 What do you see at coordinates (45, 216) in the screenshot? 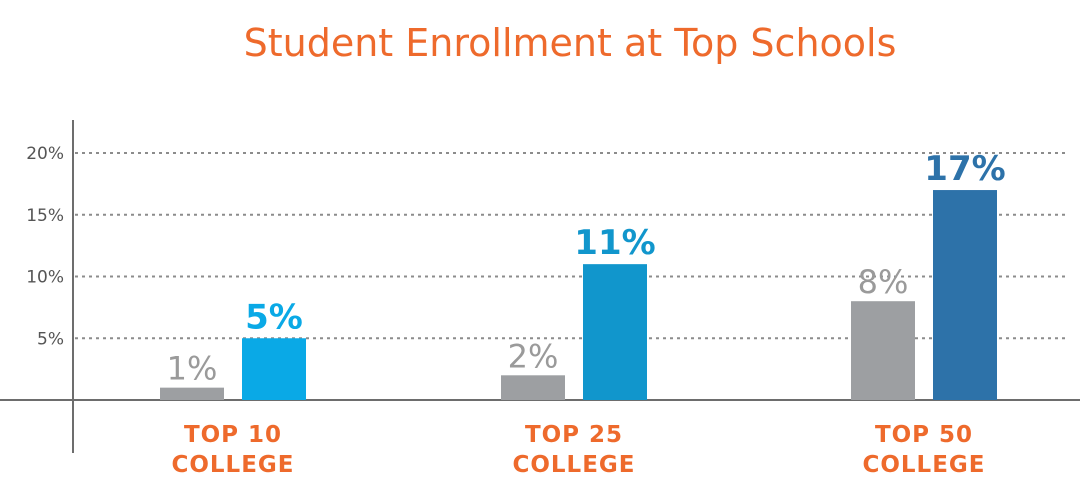
I see `y-tick-label: 15%` at bounding box center [45, 216].